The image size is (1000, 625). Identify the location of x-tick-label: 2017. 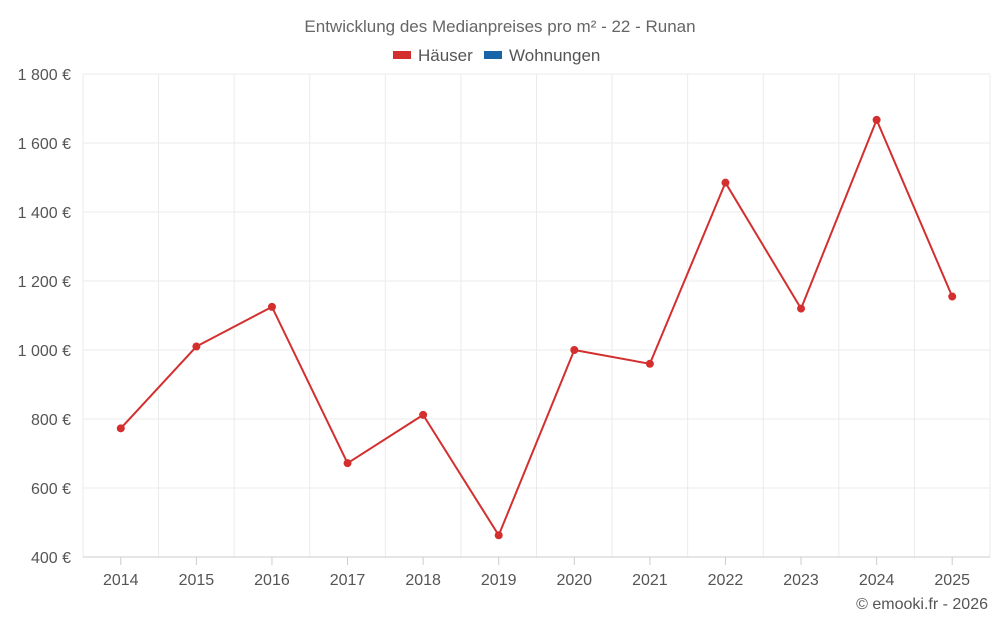
(348, 580).